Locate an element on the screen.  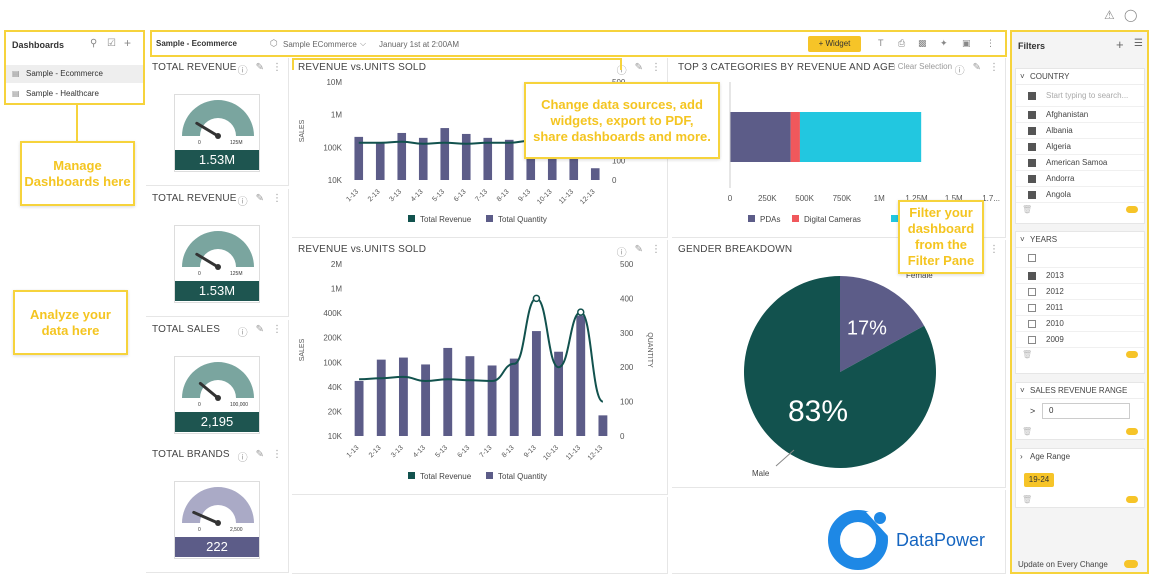
sales-range-header: ˅ SALES REVENUE RANGE is located at coordinates (1080, 391).